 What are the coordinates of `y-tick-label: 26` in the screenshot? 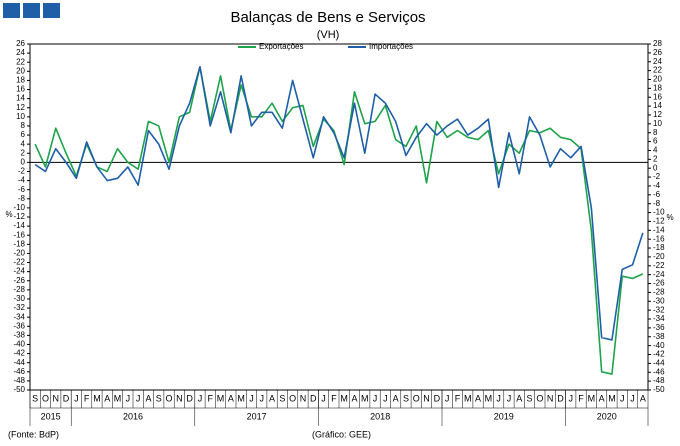 It's located at (20, 43).